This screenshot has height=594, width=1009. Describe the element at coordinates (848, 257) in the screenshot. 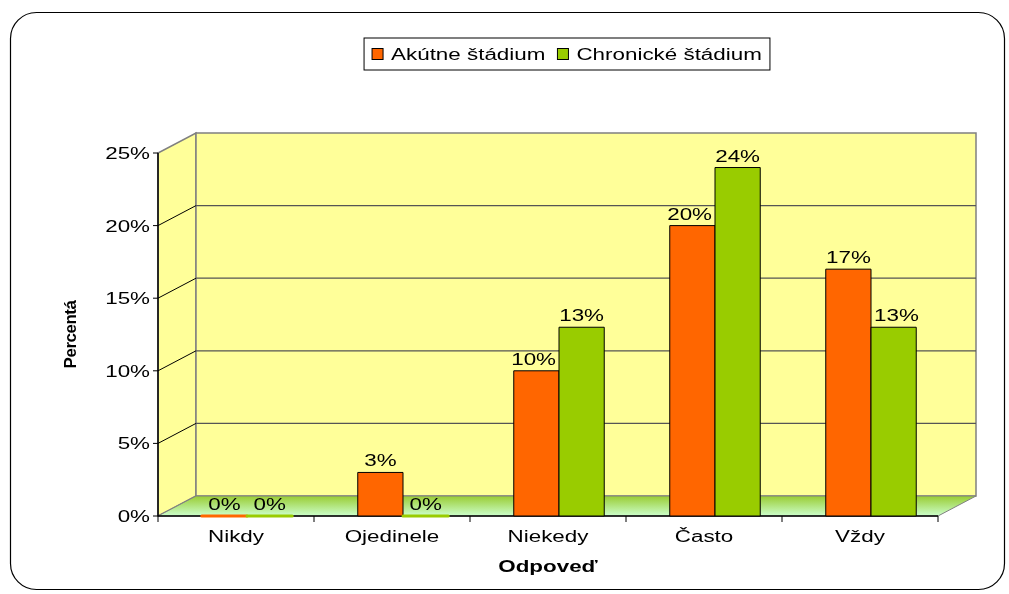

I see `data-label: 17%` at that location.